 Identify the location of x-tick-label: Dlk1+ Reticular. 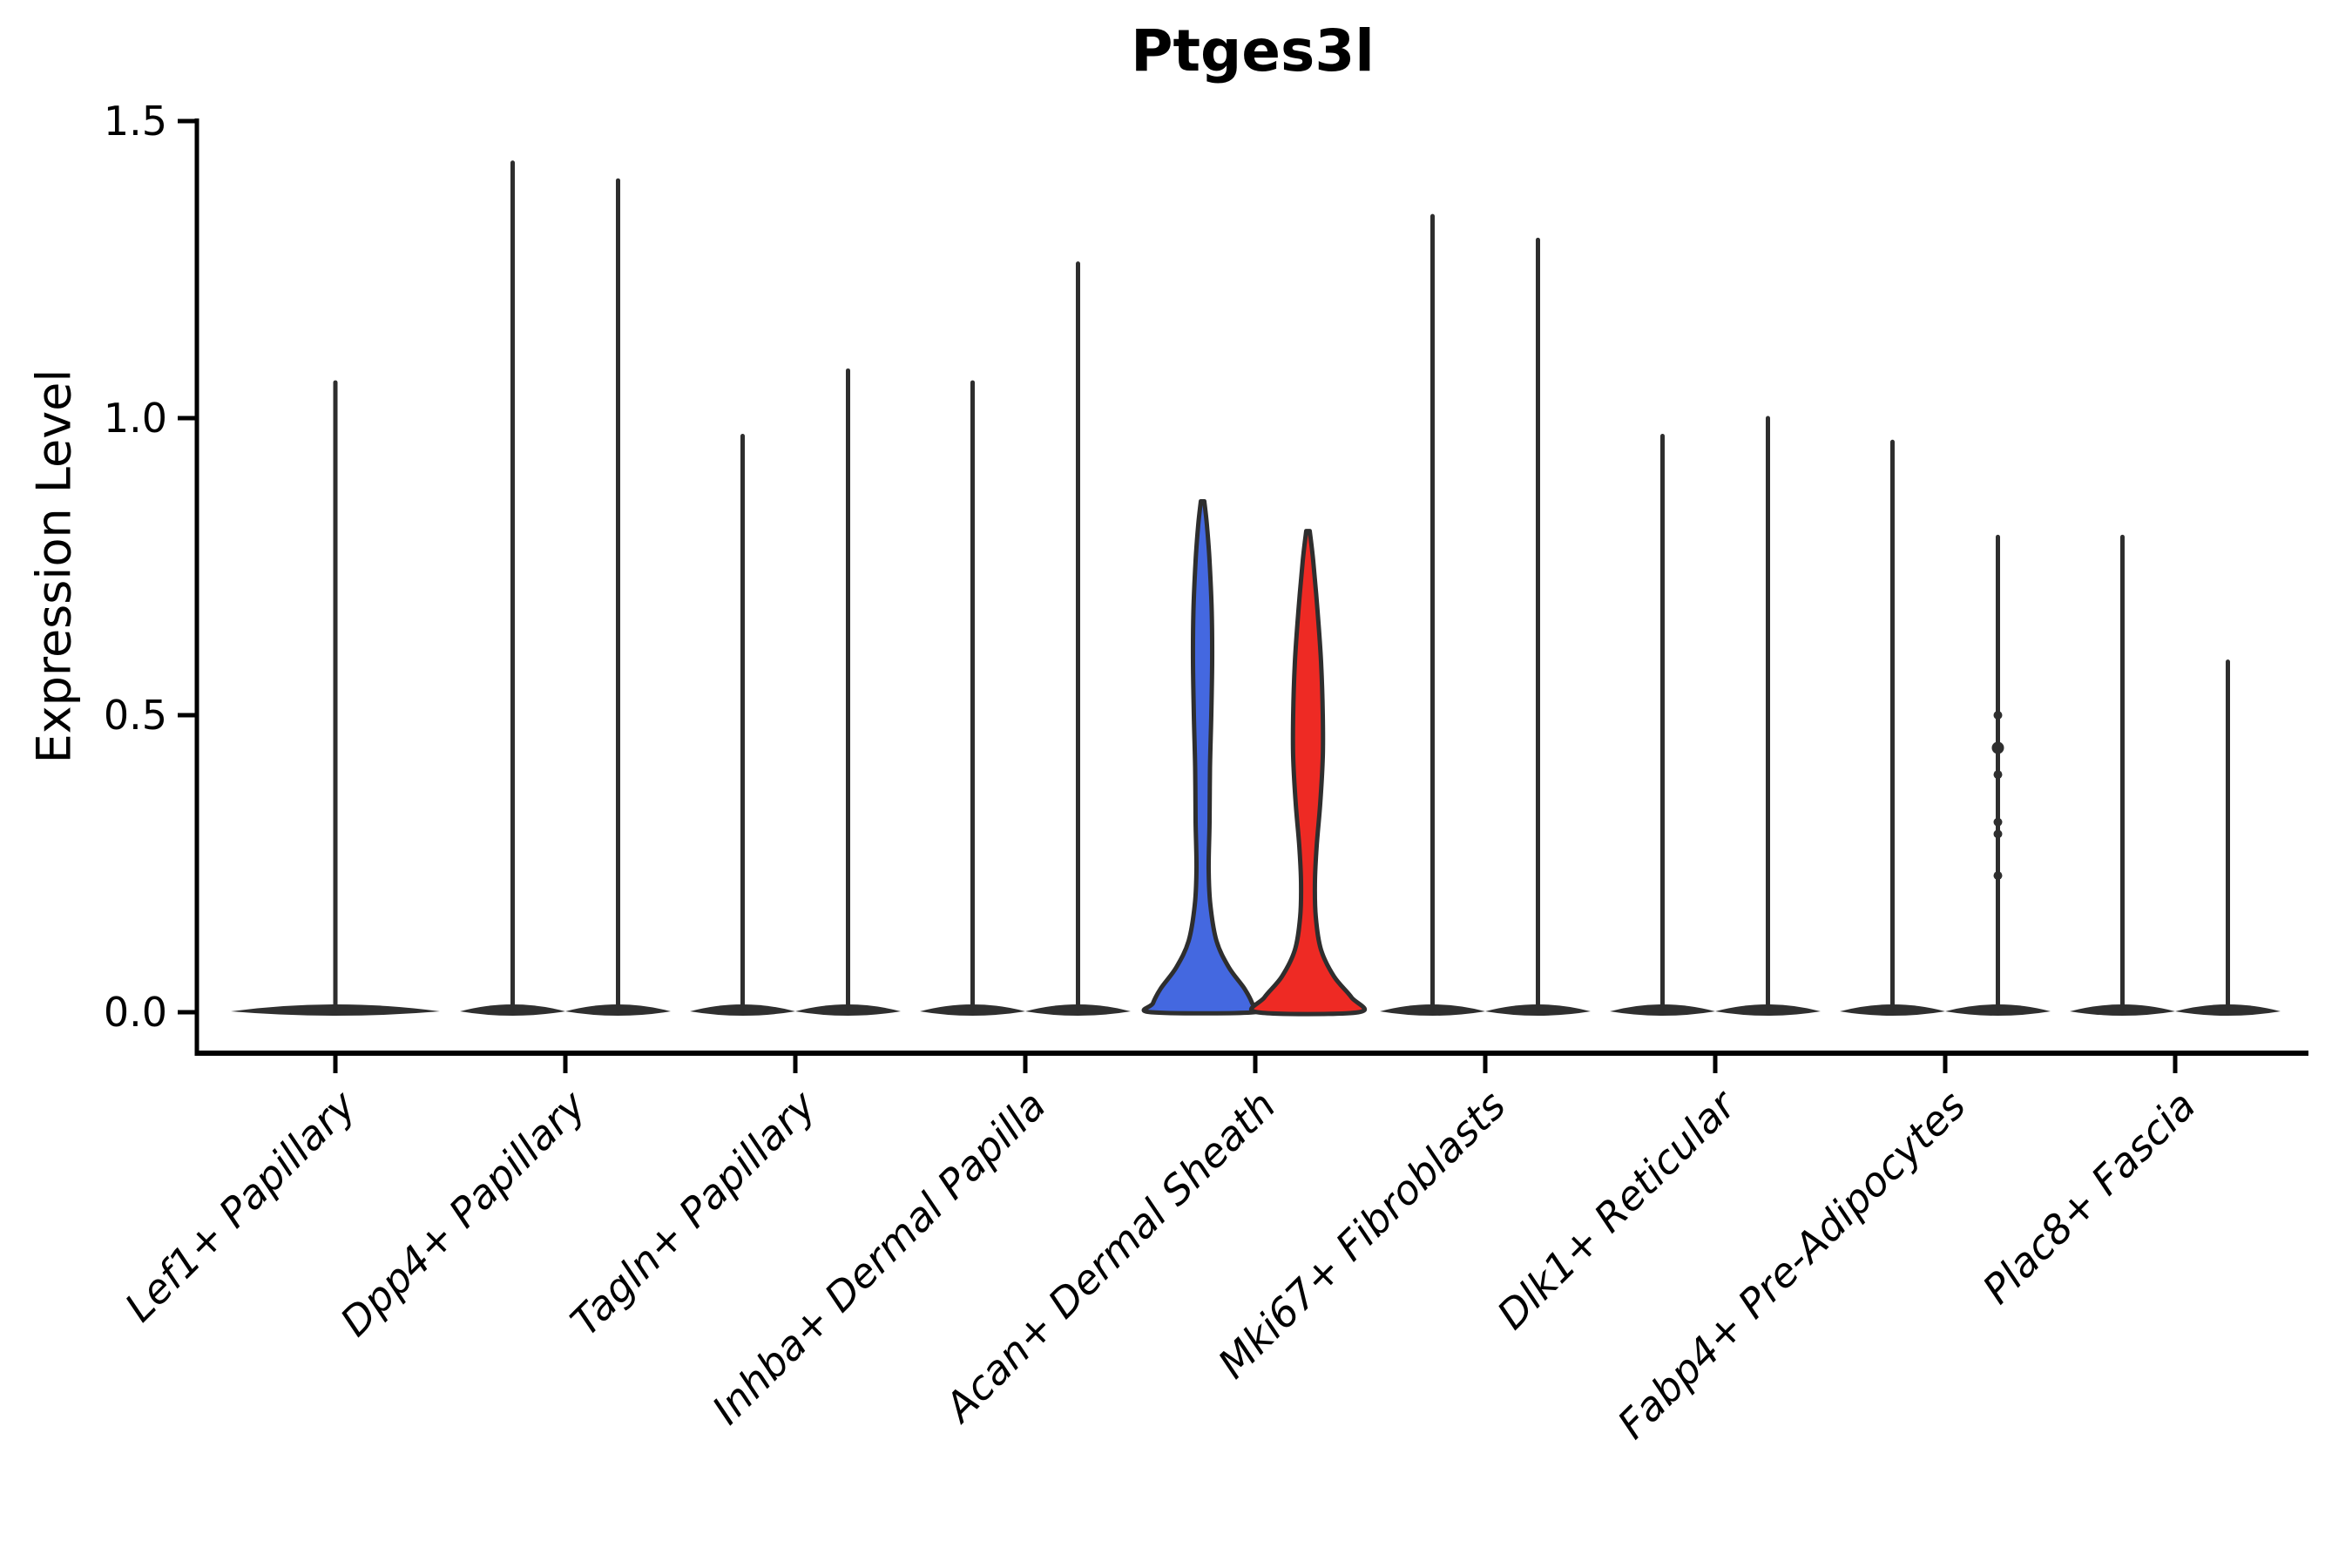
(1617, 1208).